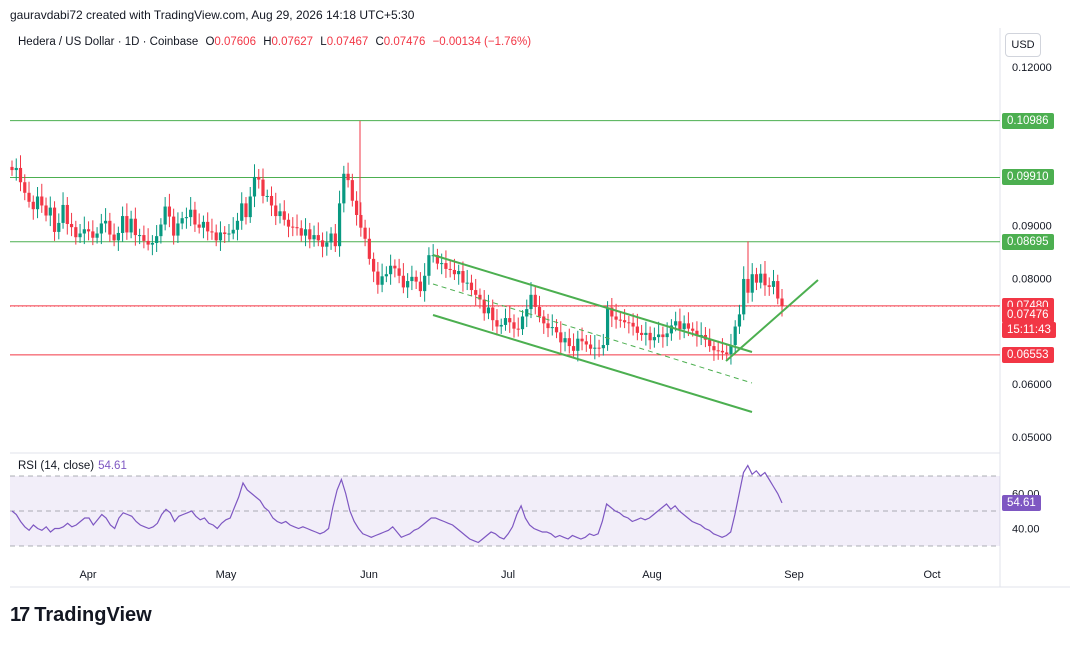 Image resolution: width=1080 pixels, height=647 pixels. I want to click on symbol-name: Hedera / US Dollar · 1D · Coinbase, so click(108, 42).